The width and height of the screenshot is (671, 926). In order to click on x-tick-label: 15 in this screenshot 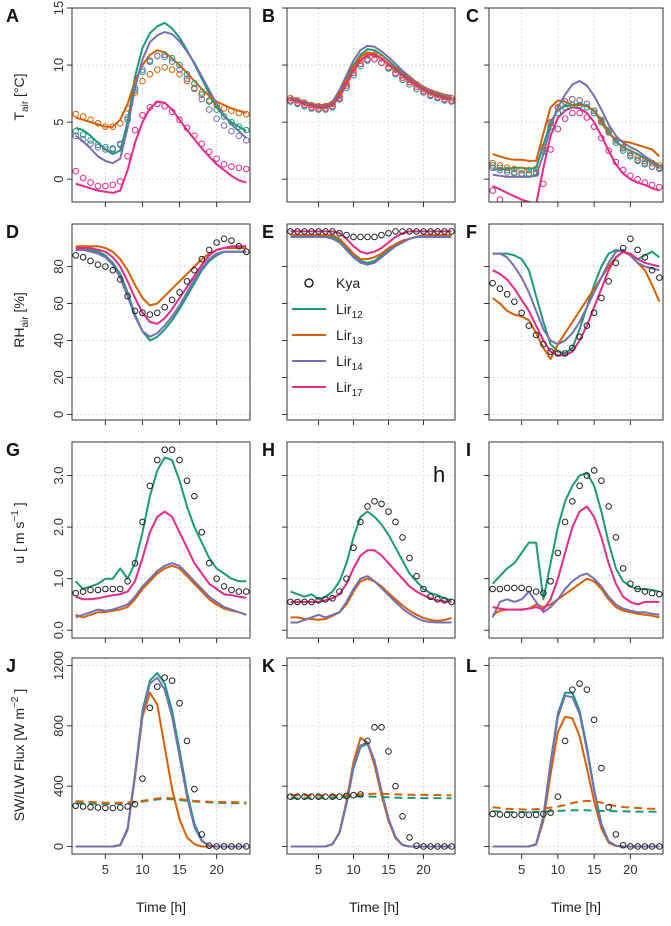, I will do `click(594, 869)`.